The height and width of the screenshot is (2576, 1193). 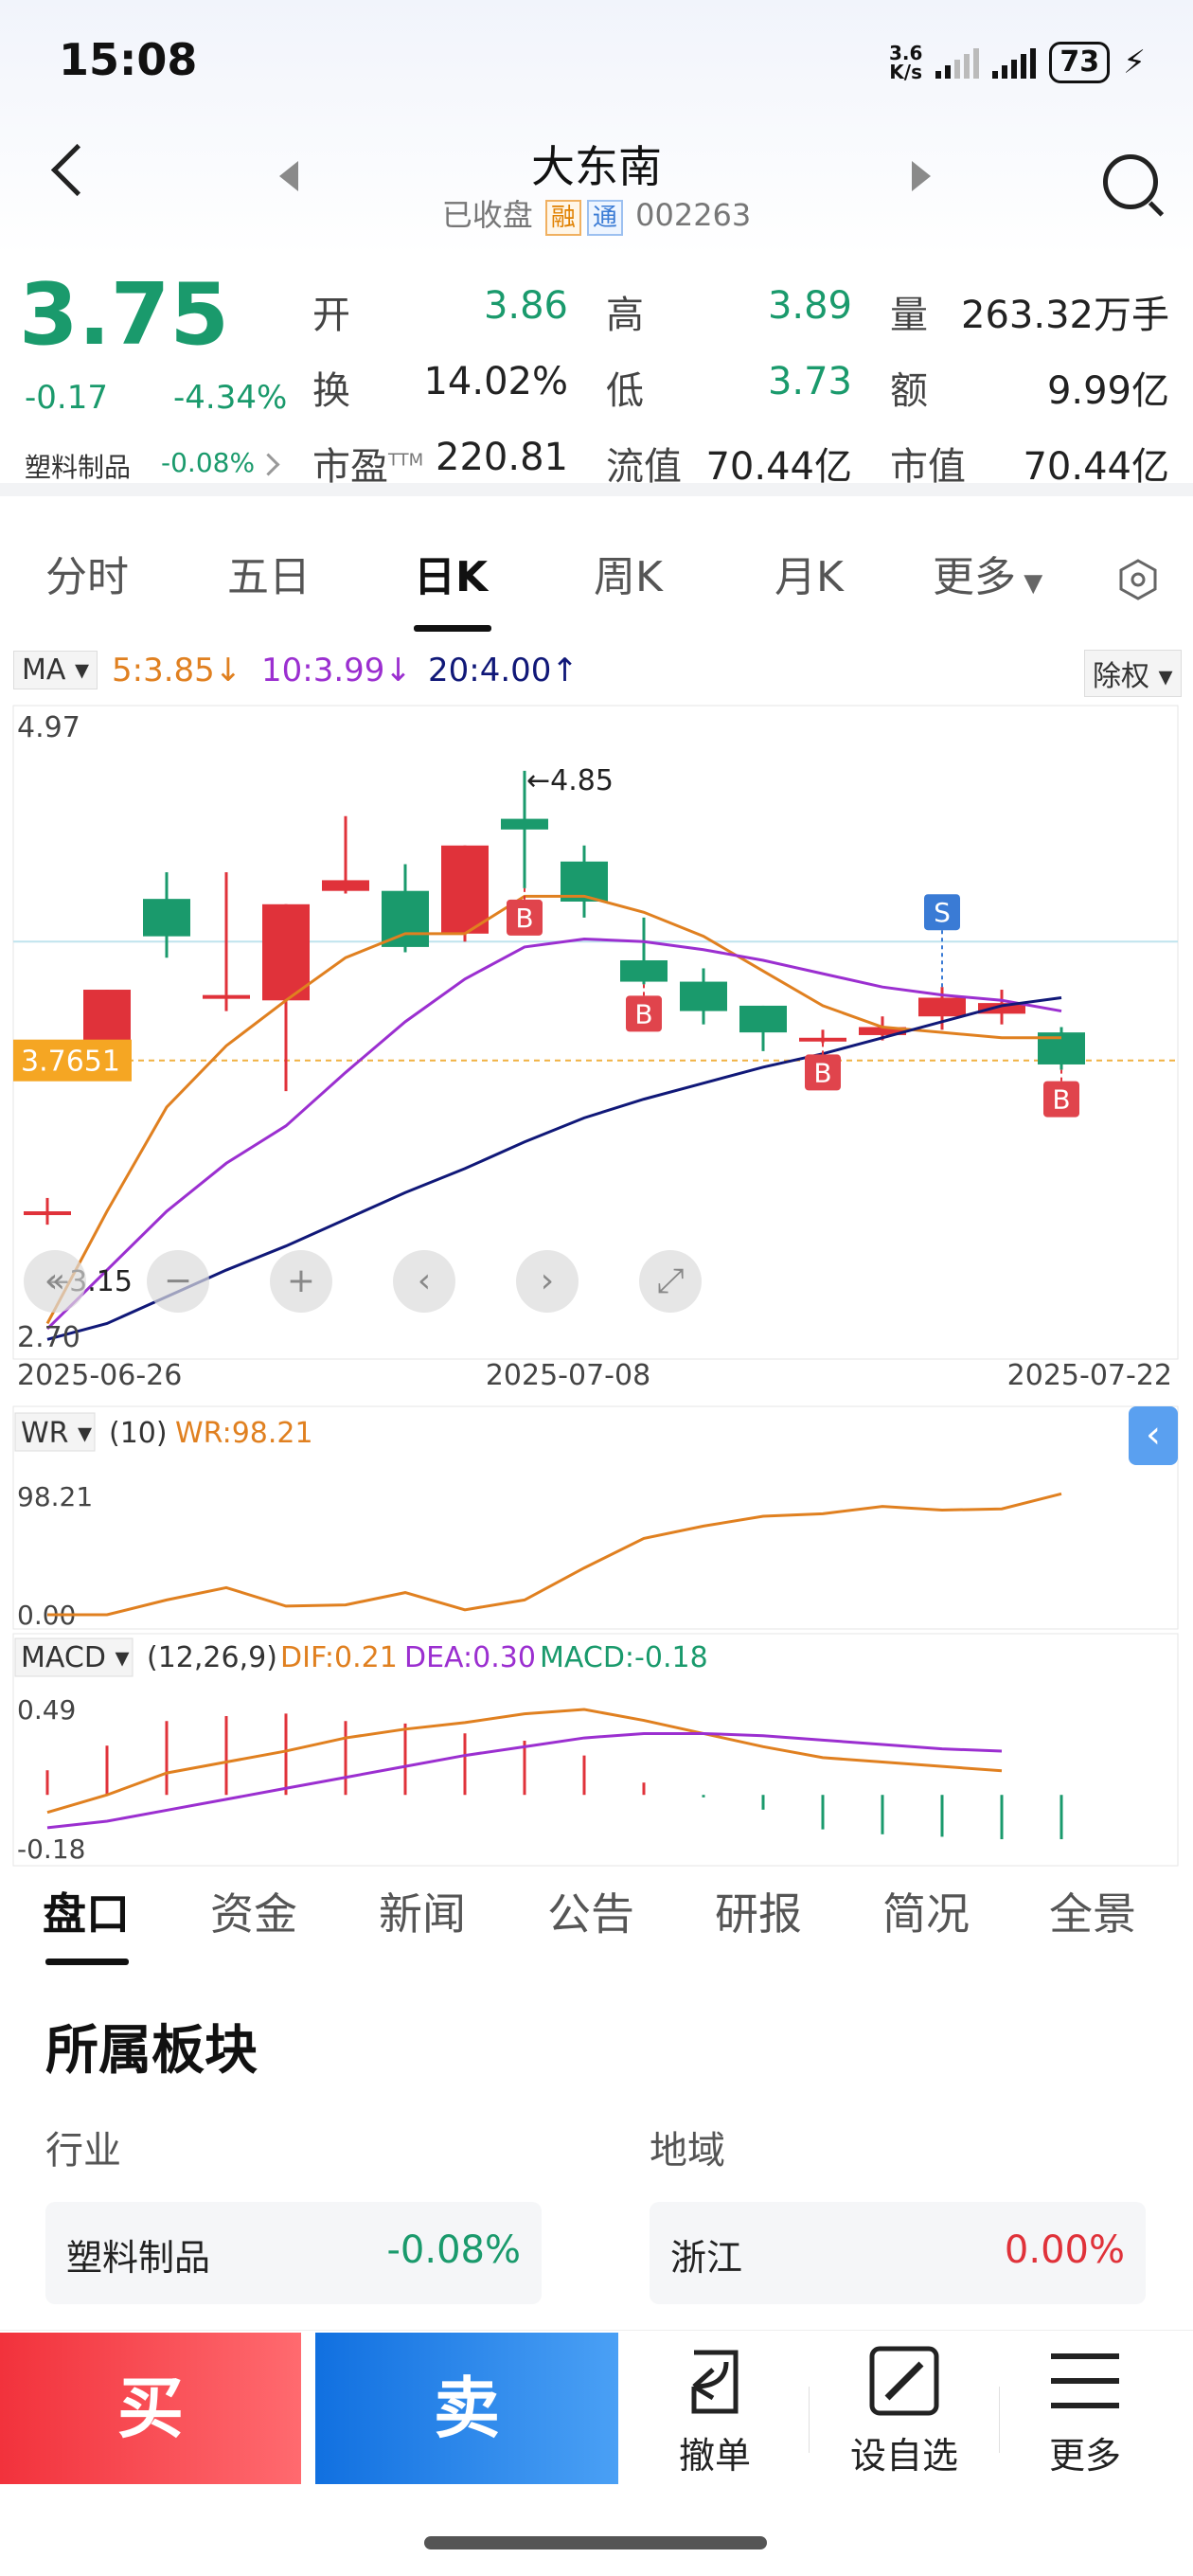 What do you see at coordinates (44, 670) in the screenshot?
I see `ma-label: MA` at bounding box center [44, 670].